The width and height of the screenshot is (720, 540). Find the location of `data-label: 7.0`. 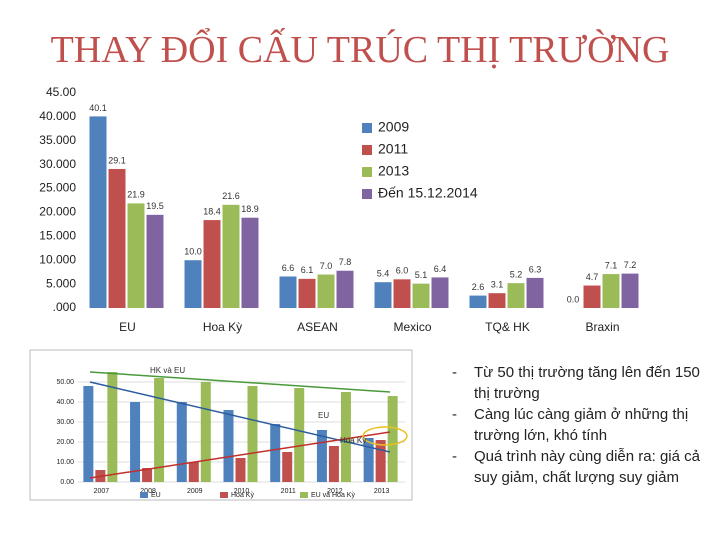

data-label: 7.0 is located at coordinates (326, 266).